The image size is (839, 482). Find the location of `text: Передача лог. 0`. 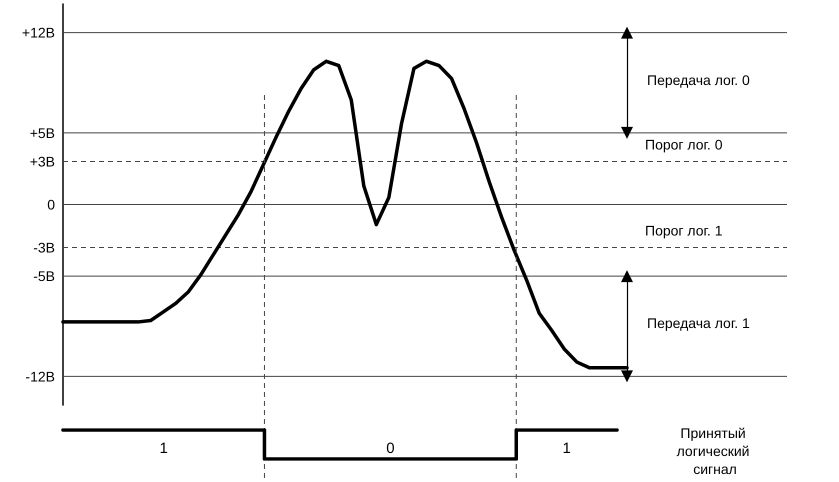

text: Передача лог. 0 is located at coordinates (698, 80).